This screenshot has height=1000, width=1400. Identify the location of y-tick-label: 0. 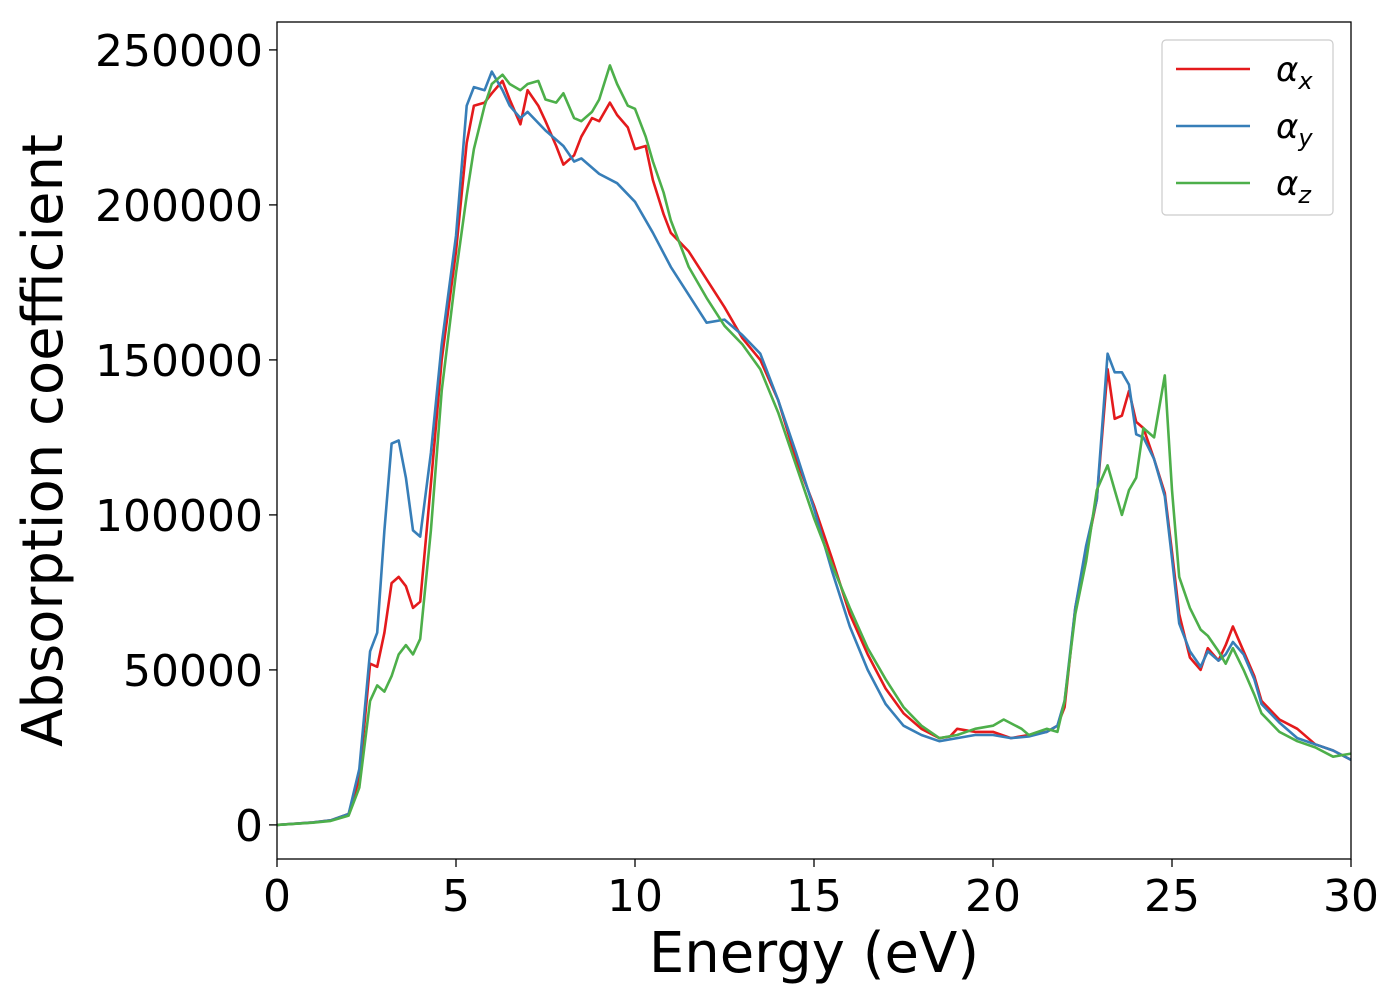
(249, 826).